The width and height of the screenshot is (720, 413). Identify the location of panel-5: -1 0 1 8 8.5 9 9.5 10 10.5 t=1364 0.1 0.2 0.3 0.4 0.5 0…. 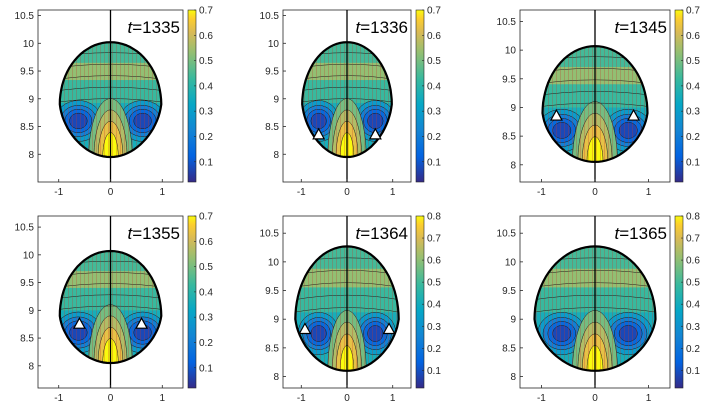
(351, 308).